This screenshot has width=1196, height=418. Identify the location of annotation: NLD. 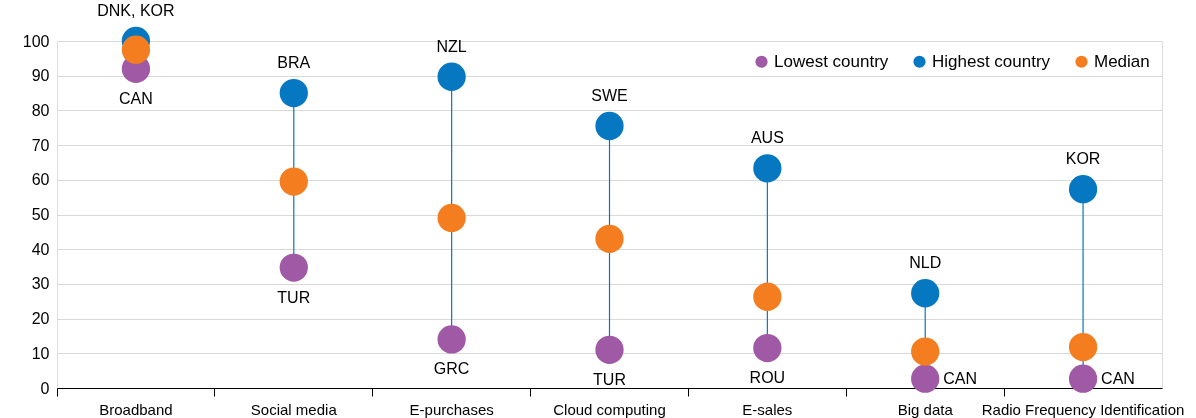
(925, 263).